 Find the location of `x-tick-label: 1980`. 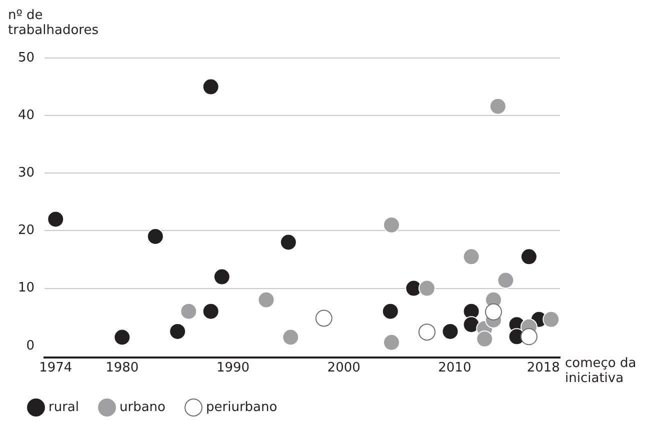

x-tick-label: 1980 is located at coordinates (122, 368).